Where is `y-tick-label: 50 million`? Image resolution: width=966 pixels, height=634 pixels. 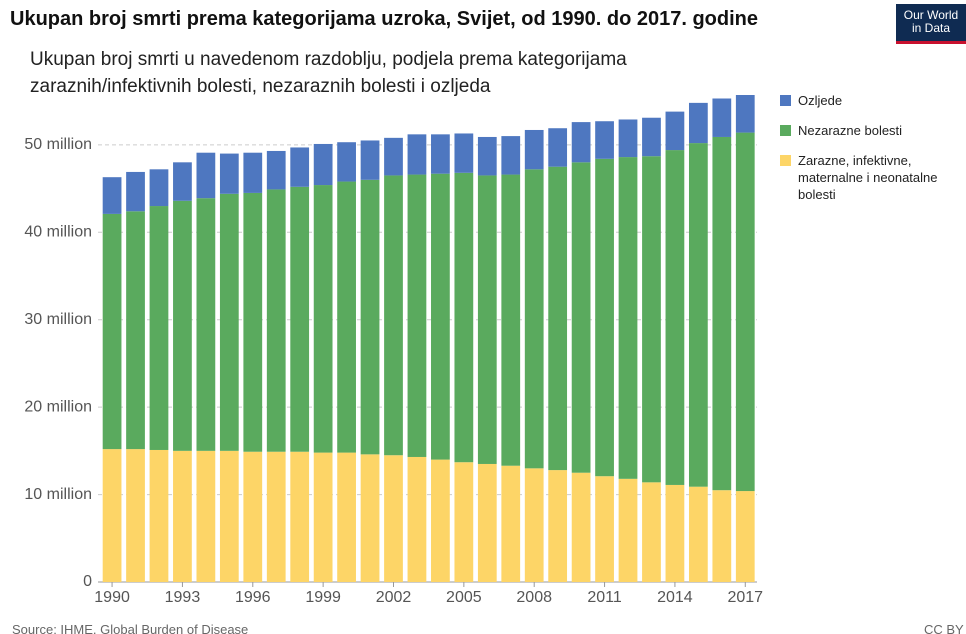
y-tick-label: 50 million is located at coordinates (58, 144).